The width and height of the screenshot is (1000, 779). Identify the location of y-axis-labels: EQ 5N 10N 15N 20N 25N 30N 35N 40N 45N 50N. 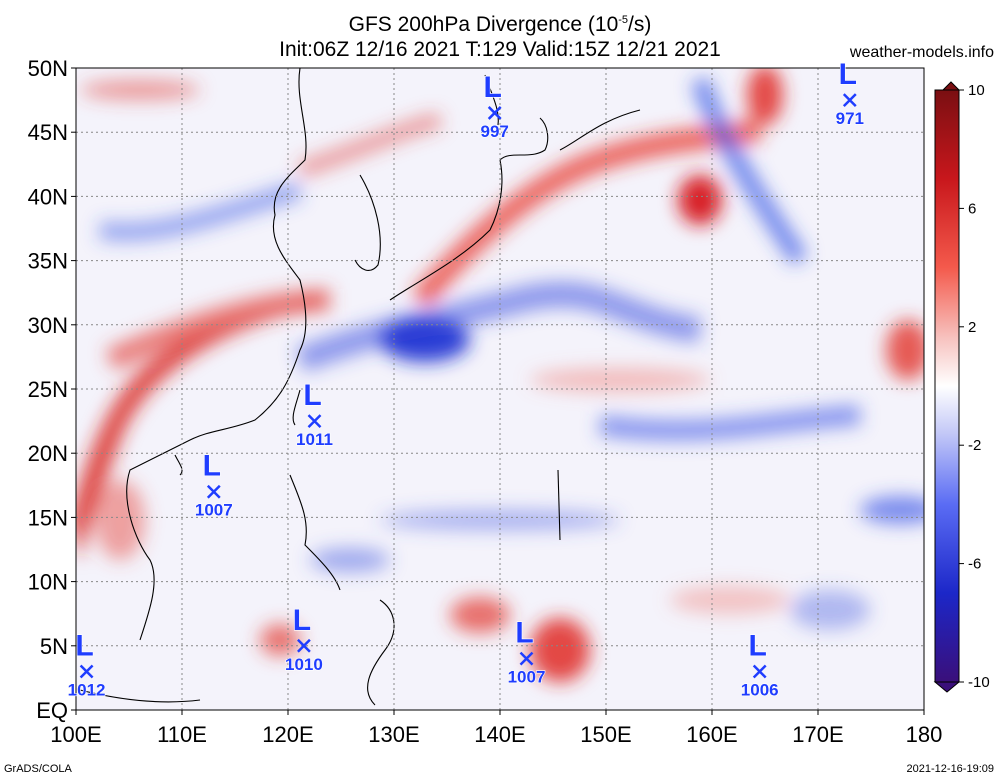
(52, 389).